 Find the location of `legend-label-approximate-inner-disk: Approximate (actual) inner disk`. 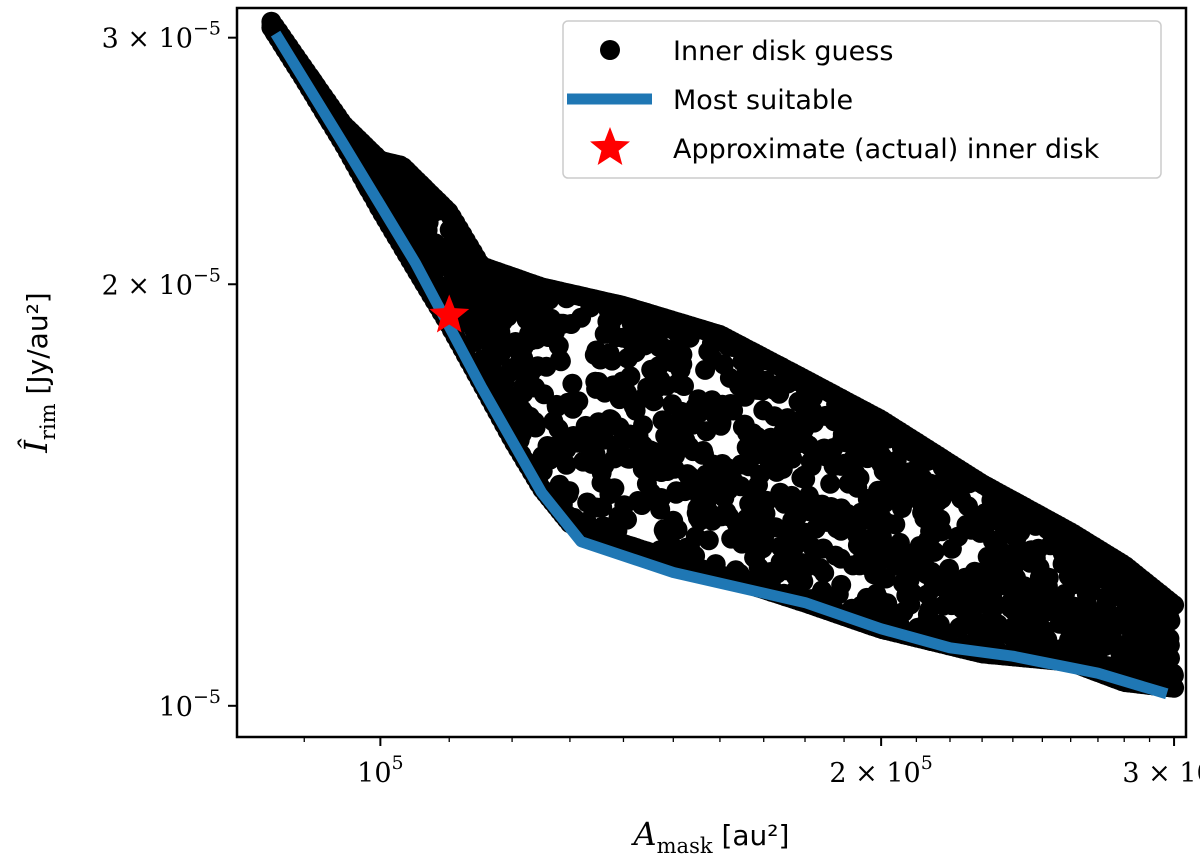

legend-label-approximate-inner-disk: Approximate (actual) inner disk is located at coordinates (886, 149).